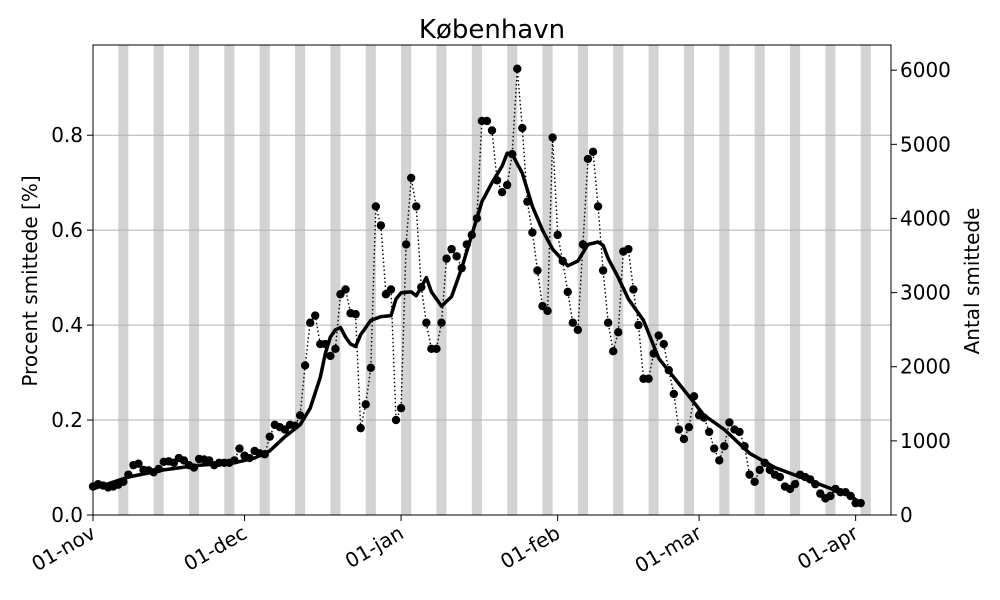 This screenshot has width=1000, height=600. What do you see at coordinates (925, 441) in the screenshot?
I see `y-tick-label-right: 1000` at bounding box center [925, 441].